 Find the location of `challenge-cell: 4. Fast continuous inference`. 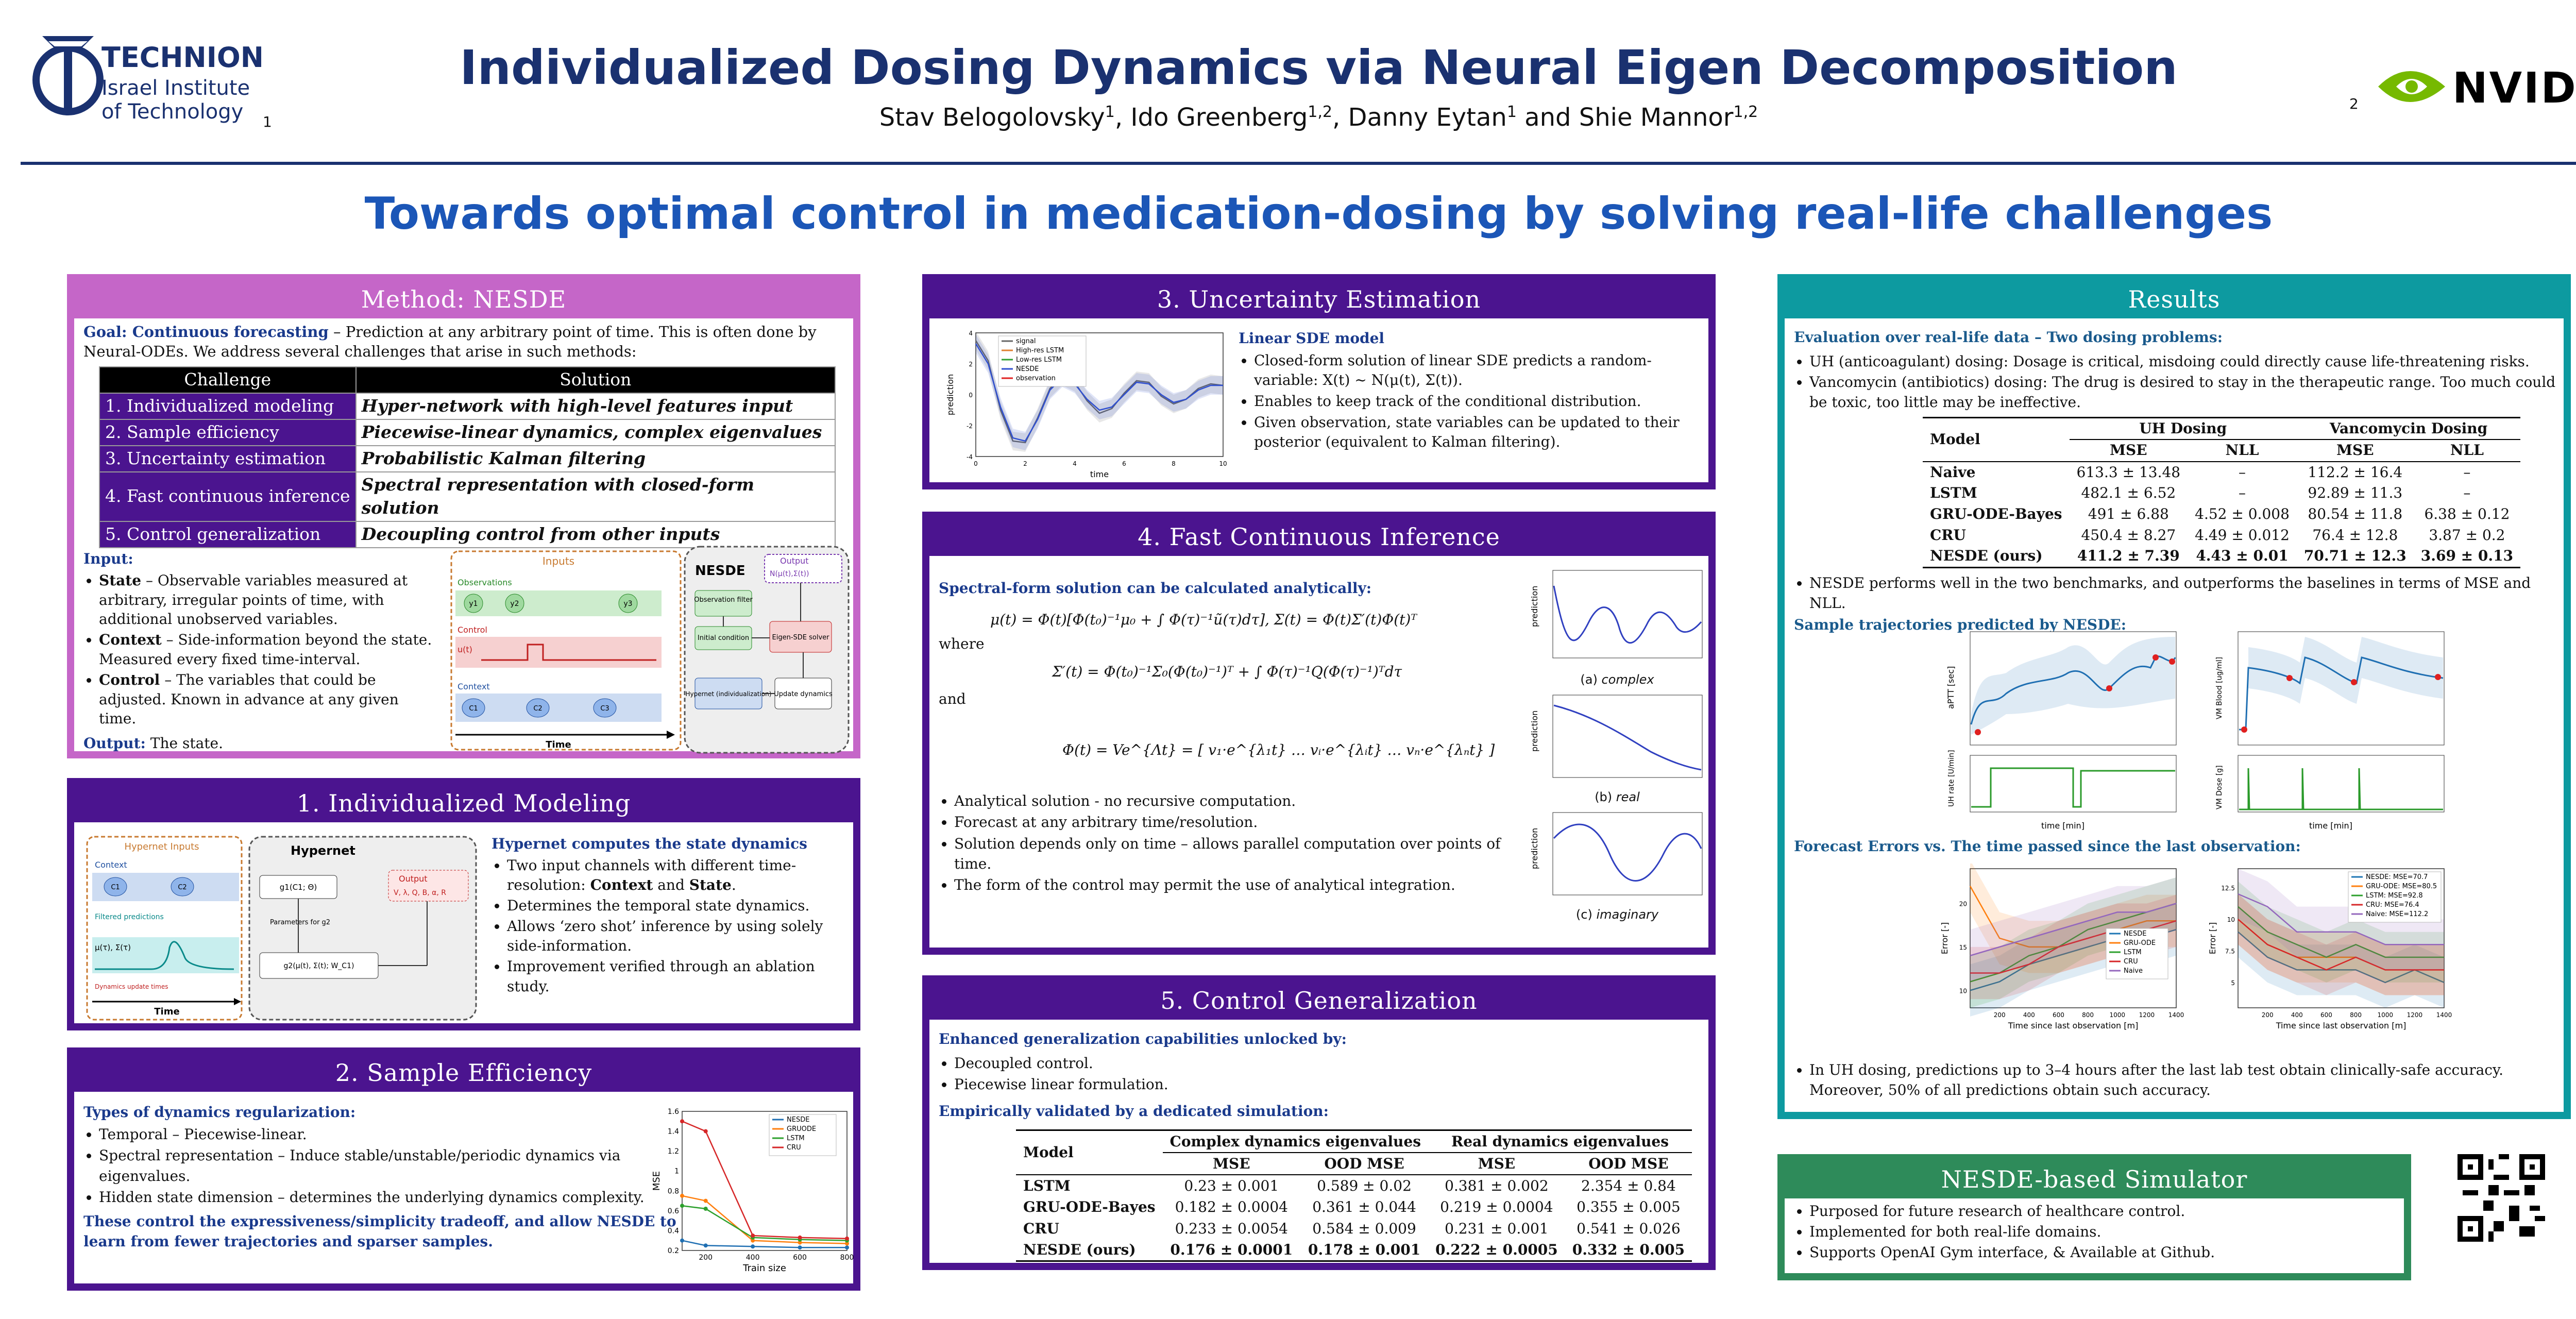

challenge-cell: 4. Fast continuous inference is located at coordinates (228, 496).